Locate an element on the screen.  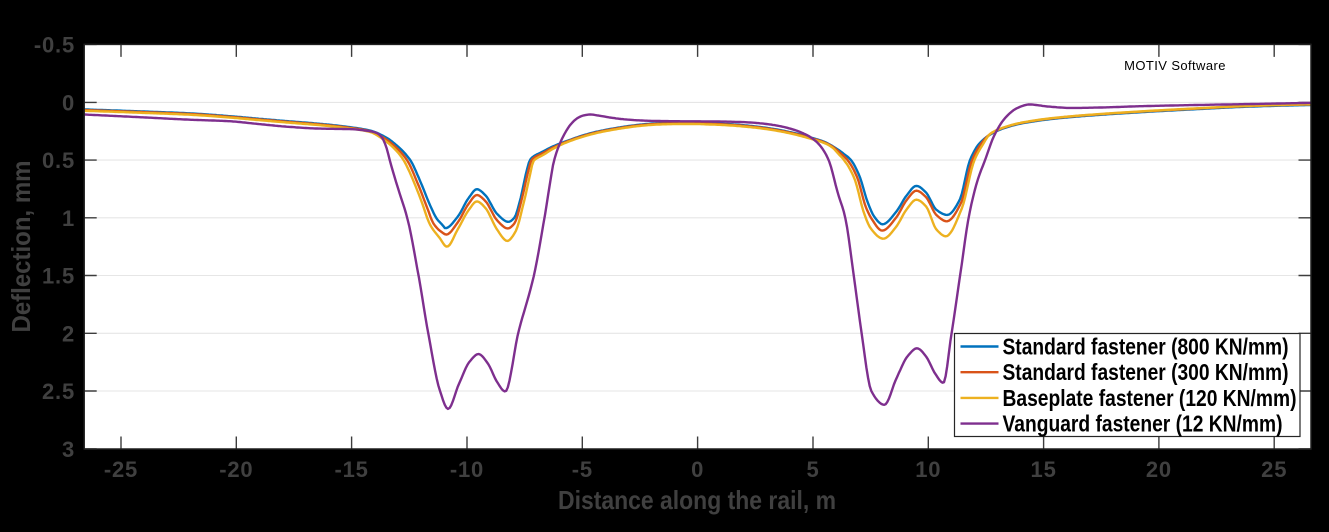
svg-text: -10 is located at coordinates (467, 469).